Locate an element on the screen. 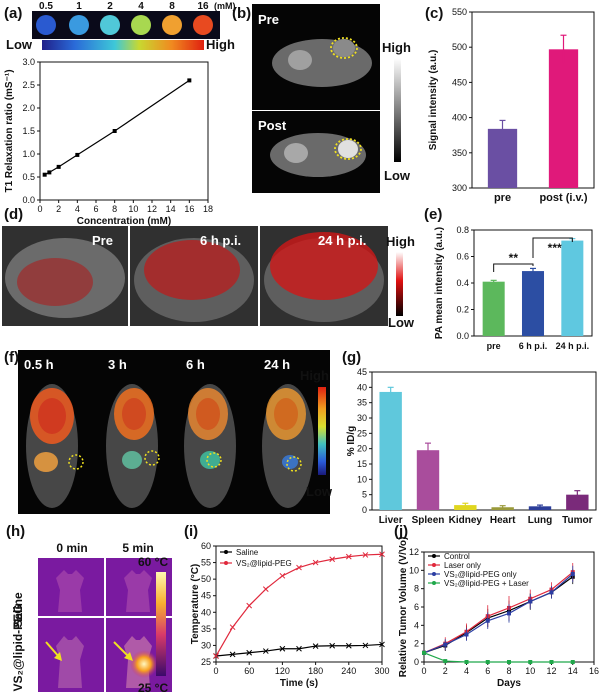 This screenshot has width=600, height=699. y-tick-label: 30 is located at coordinates (362, 418).